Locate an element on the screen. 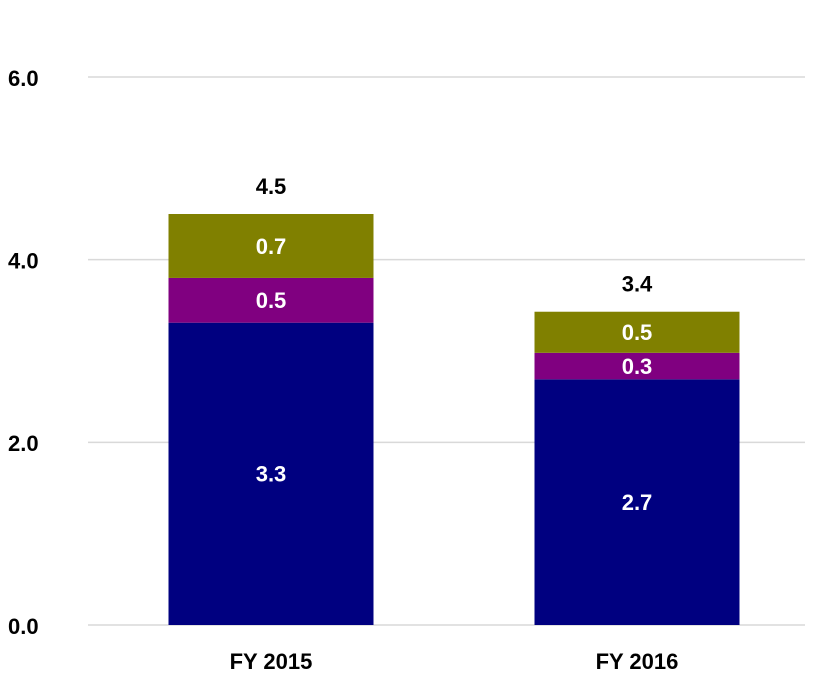 This screenshot has height=674, width=820. value-label: 0.3 is located at coordinates (637, 366).